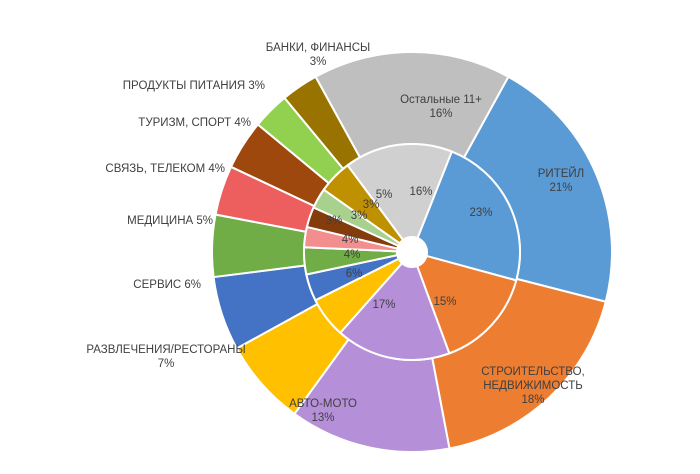 This screenshot has width=700, height=474. I want to click on inner-label-3: 17%, so click(383, 305).